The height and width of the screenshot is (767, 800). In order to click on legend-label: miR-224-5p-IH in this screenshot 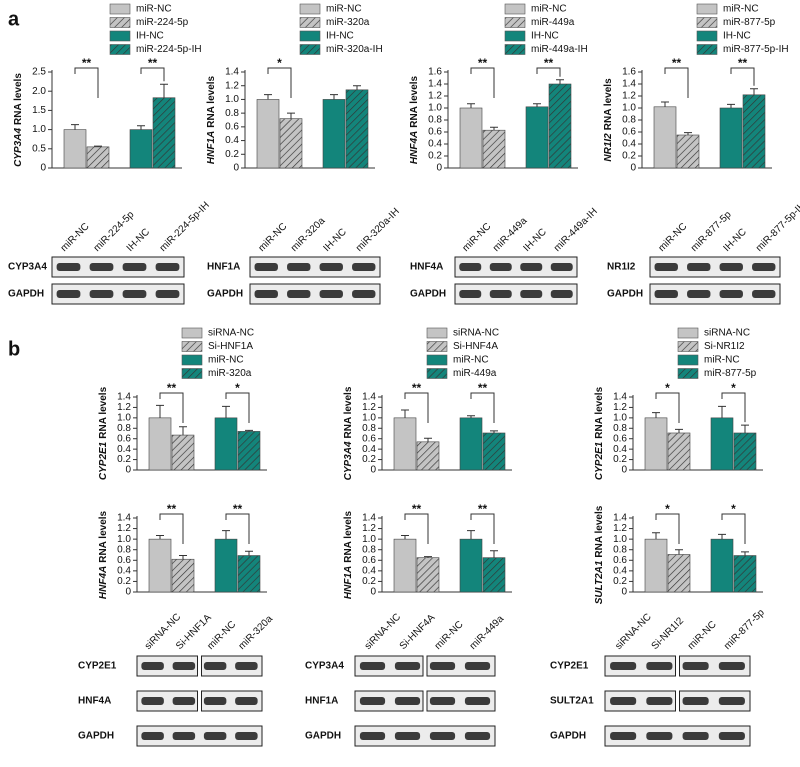, I will do `click(169, 49)`.